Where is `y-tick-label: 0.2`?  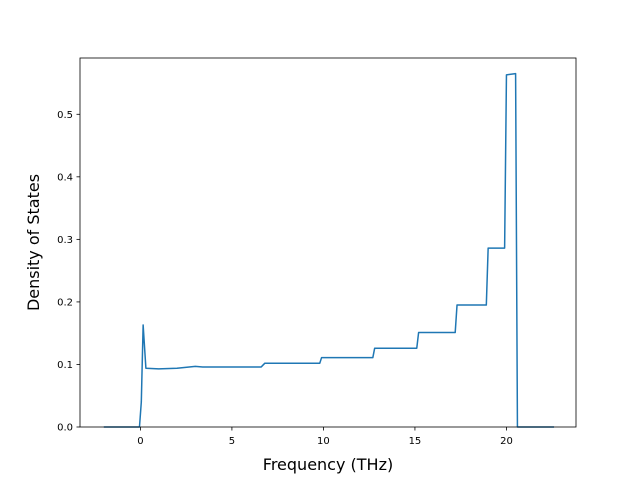
y-tick-label: 0.2 is located at coordinates (65, 302).